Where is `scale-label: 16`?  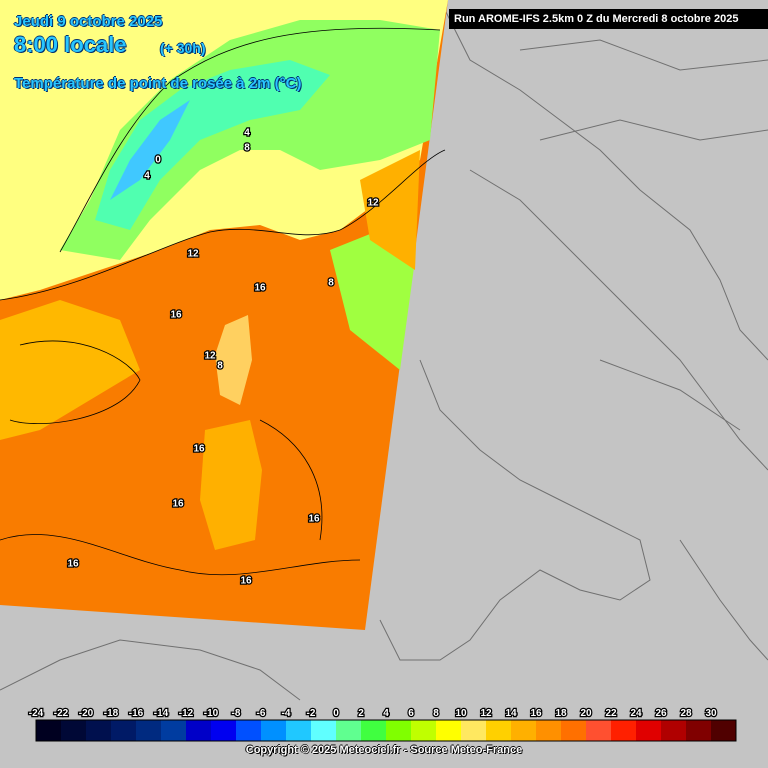 scale-label: 16 is located at coordinates (536, 713).